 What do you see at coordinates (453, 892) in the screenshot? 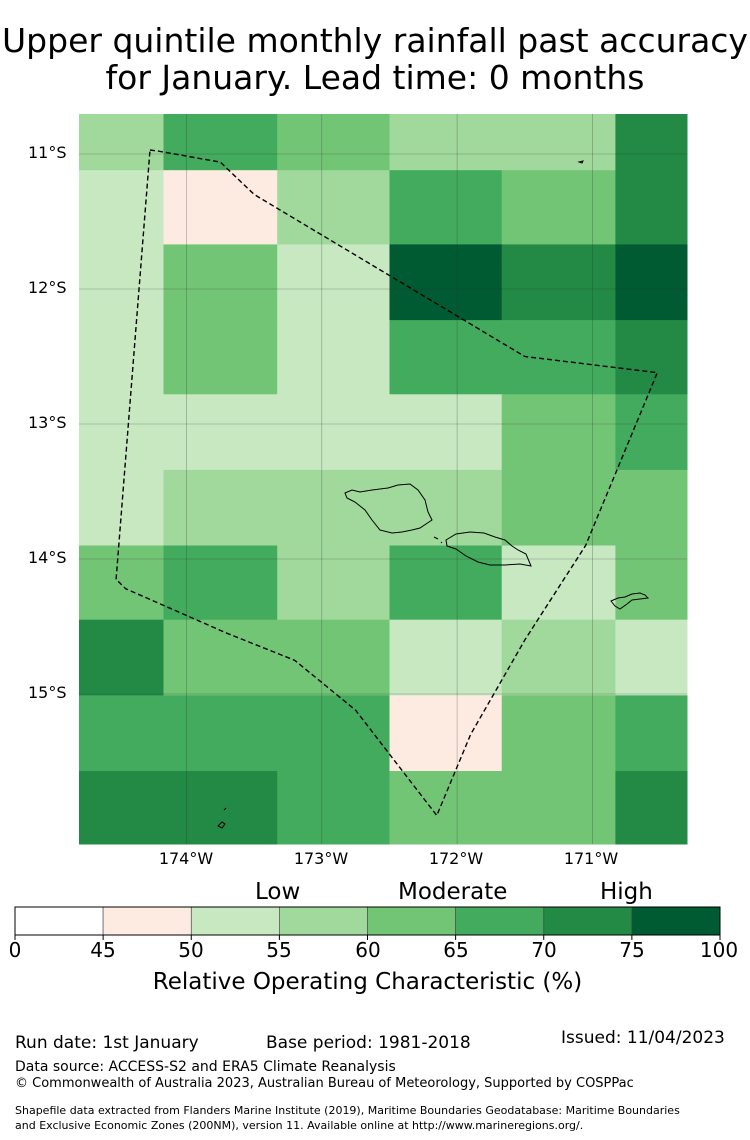
I see `category-moderate: Moderate` at bounding box center [453, 892].